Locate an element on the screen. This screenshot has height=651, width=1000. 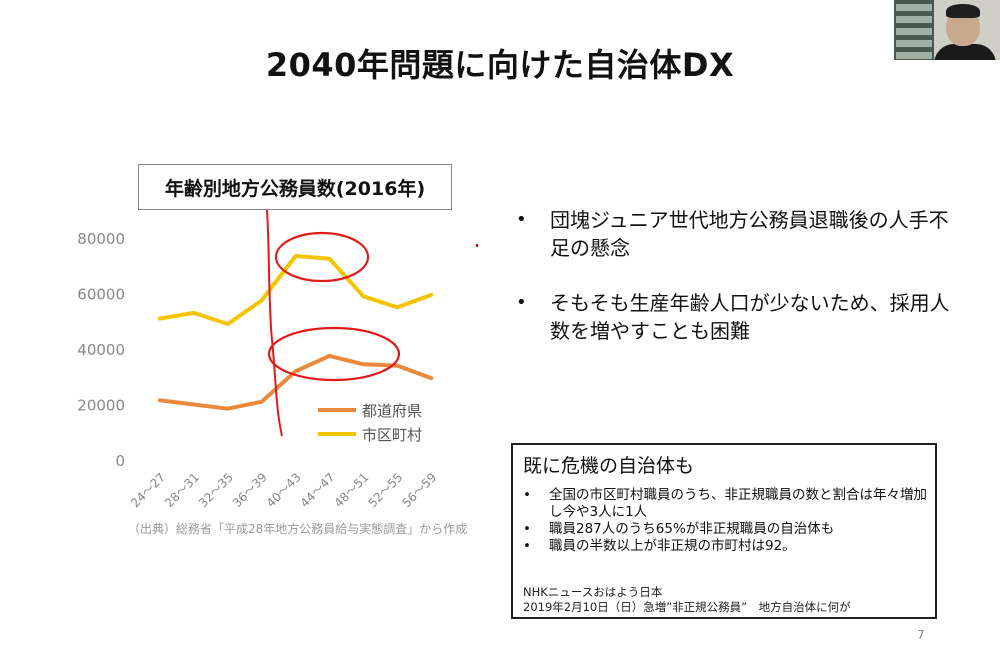
x-tick-label: 24〜27 is located at coordinates (148, 490).